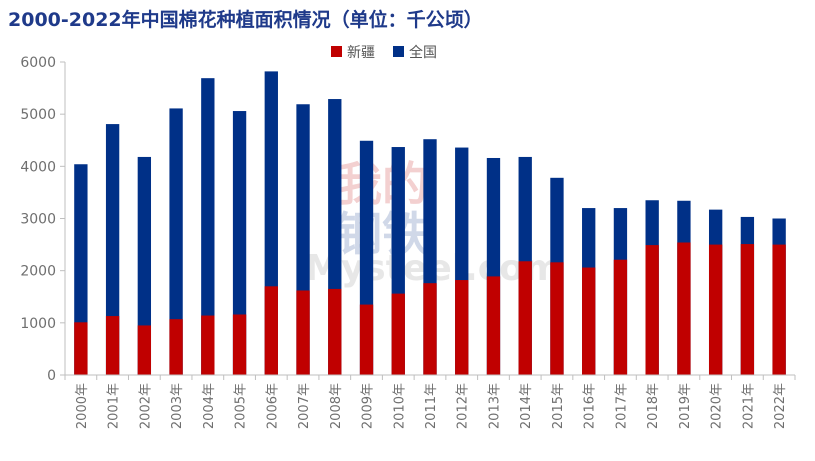  Describe the element at coordinates (653, 406) in the screenshot. I see `x-tick-label: 2018年` at that location.